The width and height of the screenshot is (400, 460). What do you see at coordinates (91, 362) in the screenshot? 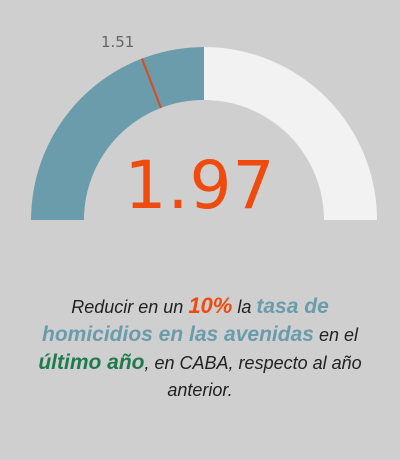
I see `caption-period: último año` at bounding box center [91, 362].